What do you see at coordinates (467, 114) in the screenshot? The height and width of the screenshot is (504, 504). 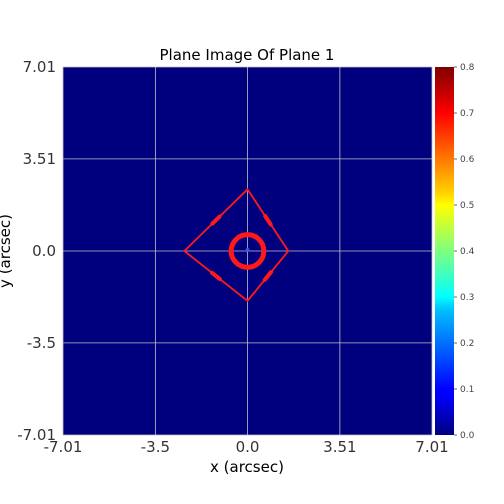 I see `colorbar-tick-label: 0.7` at bounding box center [467, 114].